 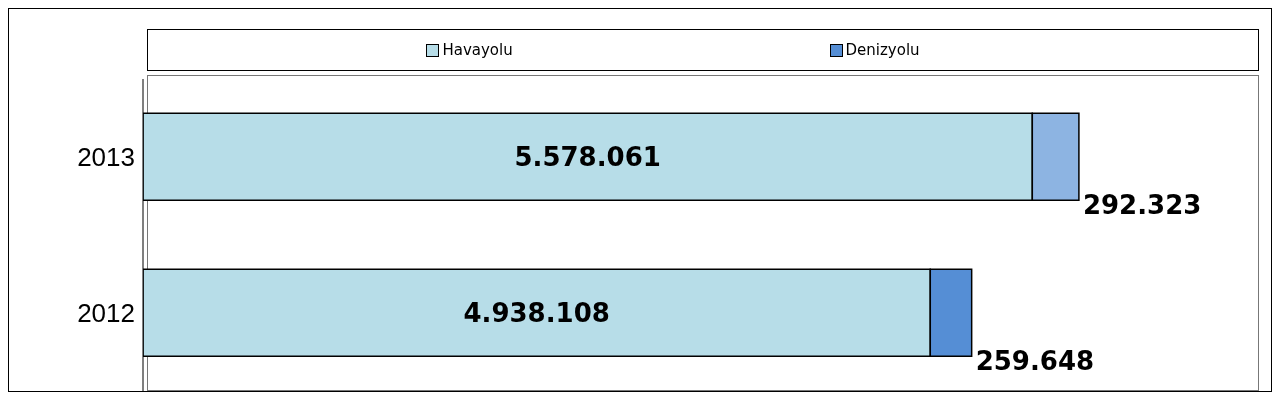 I want to click on data-label: 292.323, so click(x=1142, y=205).